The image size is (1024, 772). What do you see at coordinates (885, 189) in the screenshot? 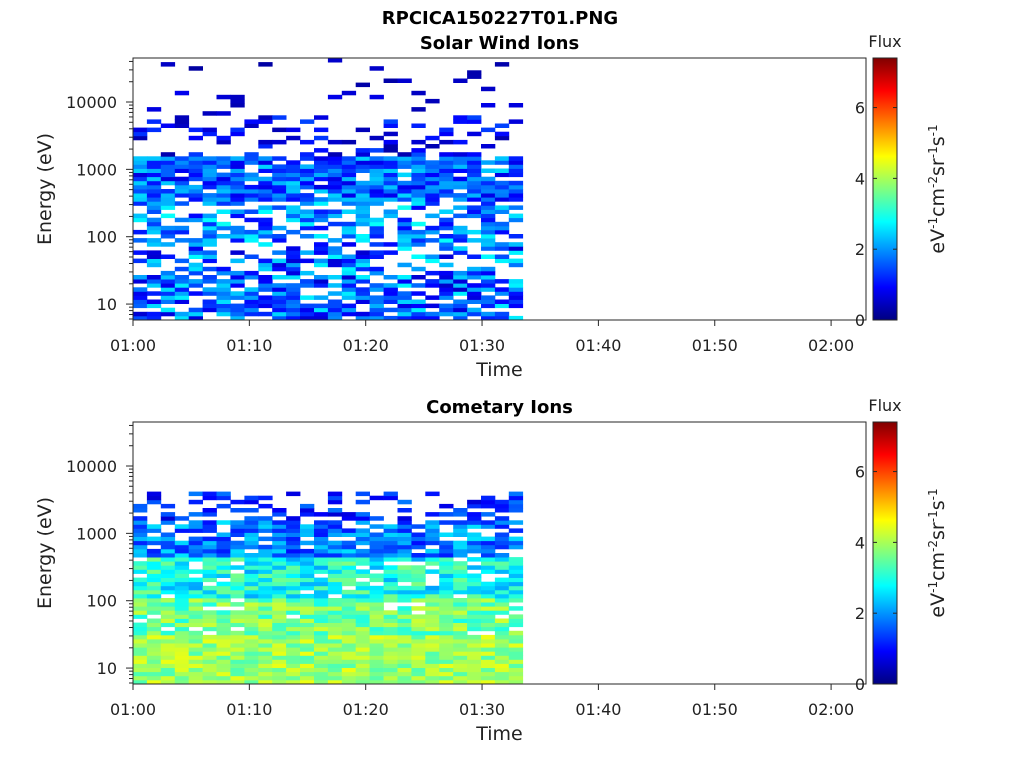
I see `panel-1-colorbar` at bounding box center [885, 189].